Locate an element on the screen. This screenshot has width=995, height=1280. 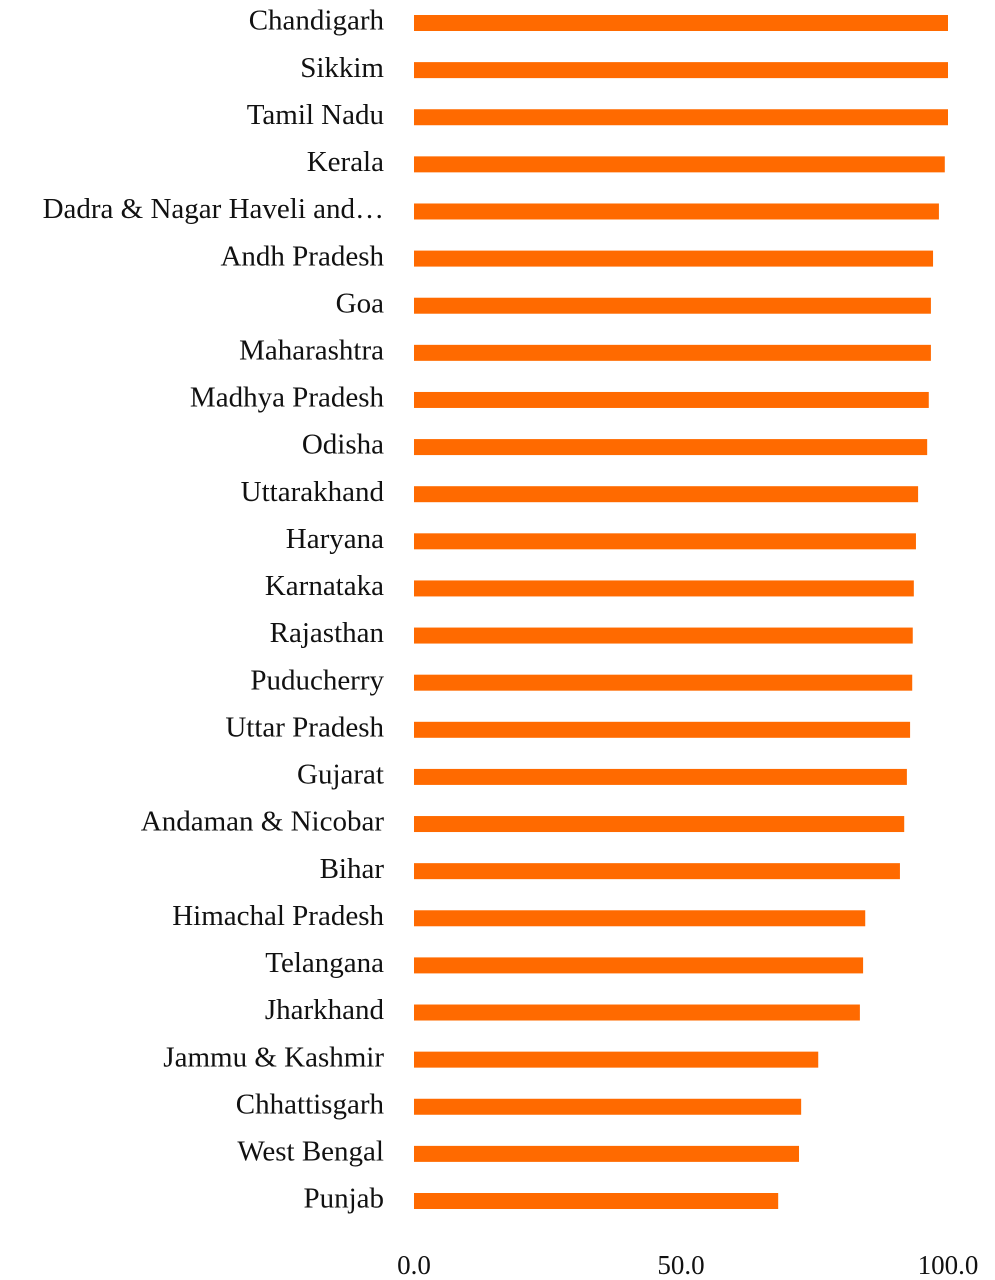
y-tick-label: West Bengal is located at coordinates (310, 1152).